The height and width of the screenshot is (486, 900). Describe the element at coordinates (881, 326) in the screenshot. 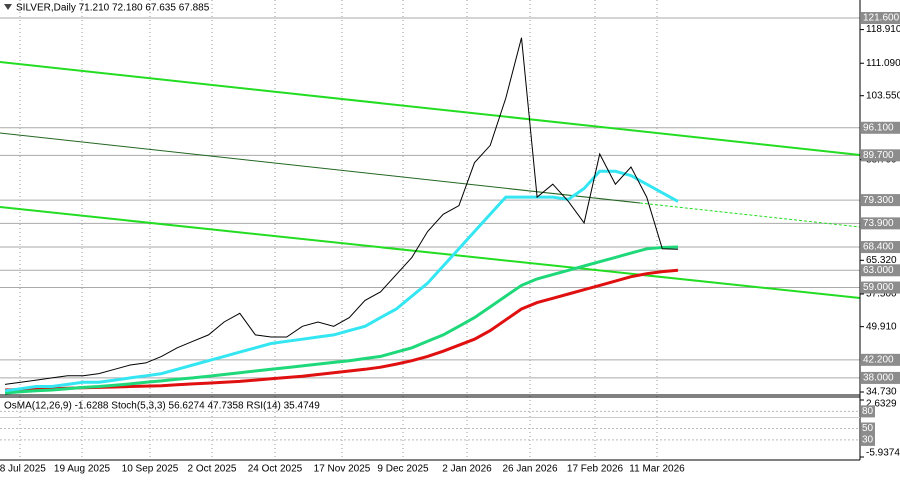

I see `y-tick-label: 49.910` at that location.